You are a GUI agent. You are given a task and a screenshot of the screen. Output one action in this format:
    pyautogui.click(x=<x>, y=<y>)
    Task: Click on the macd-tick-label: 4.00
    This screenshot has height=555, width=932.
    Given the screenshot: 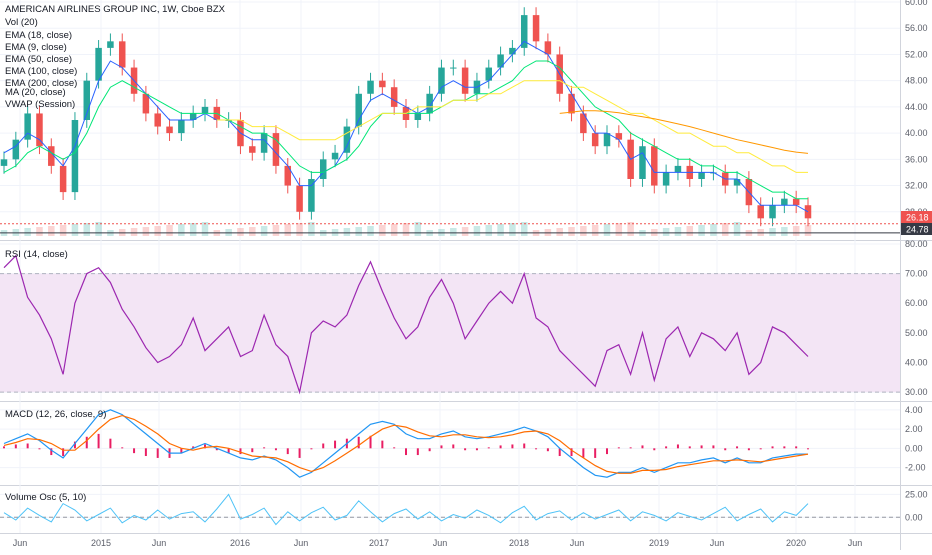 What is the action you would take?
    pyautogui.click(x=914, y=410)
    